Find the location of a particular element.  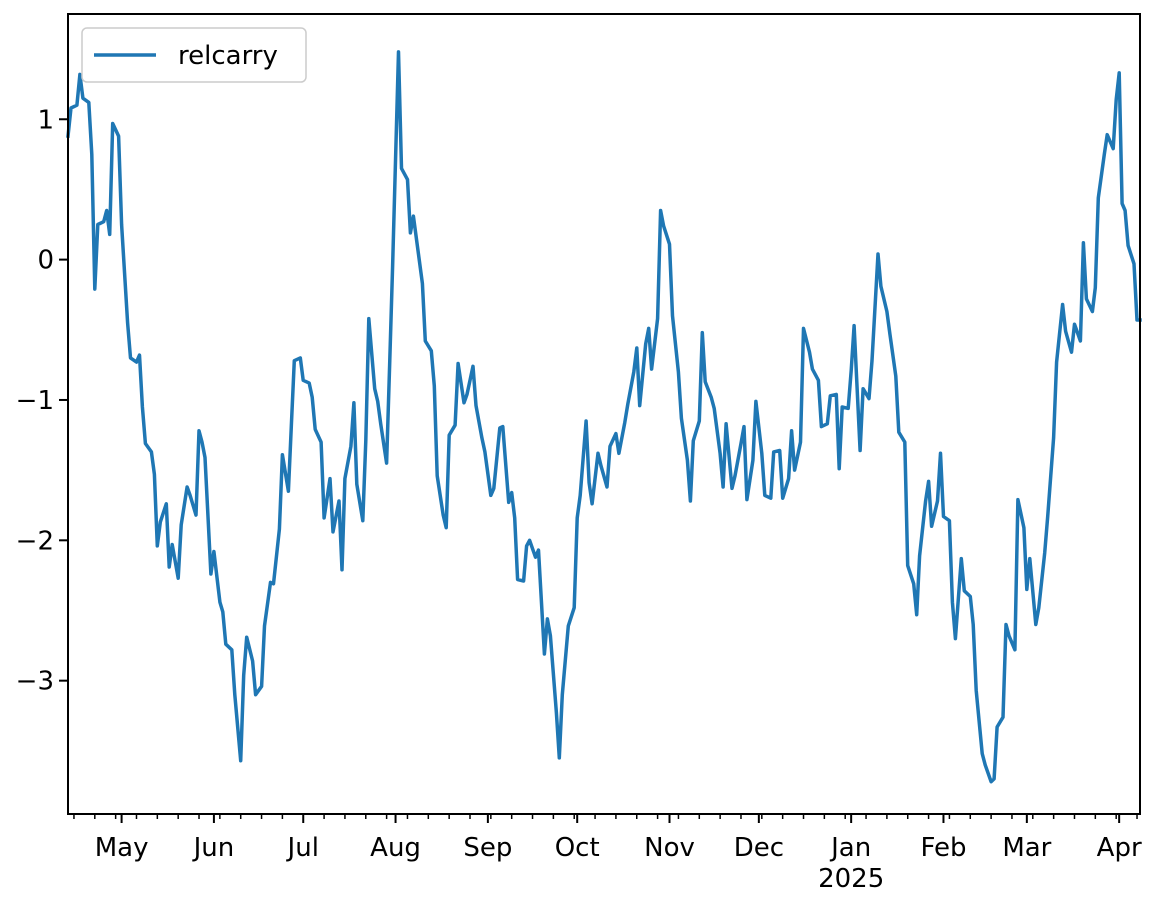

y-tick-label: 0 is located at coordinates (45, 261).